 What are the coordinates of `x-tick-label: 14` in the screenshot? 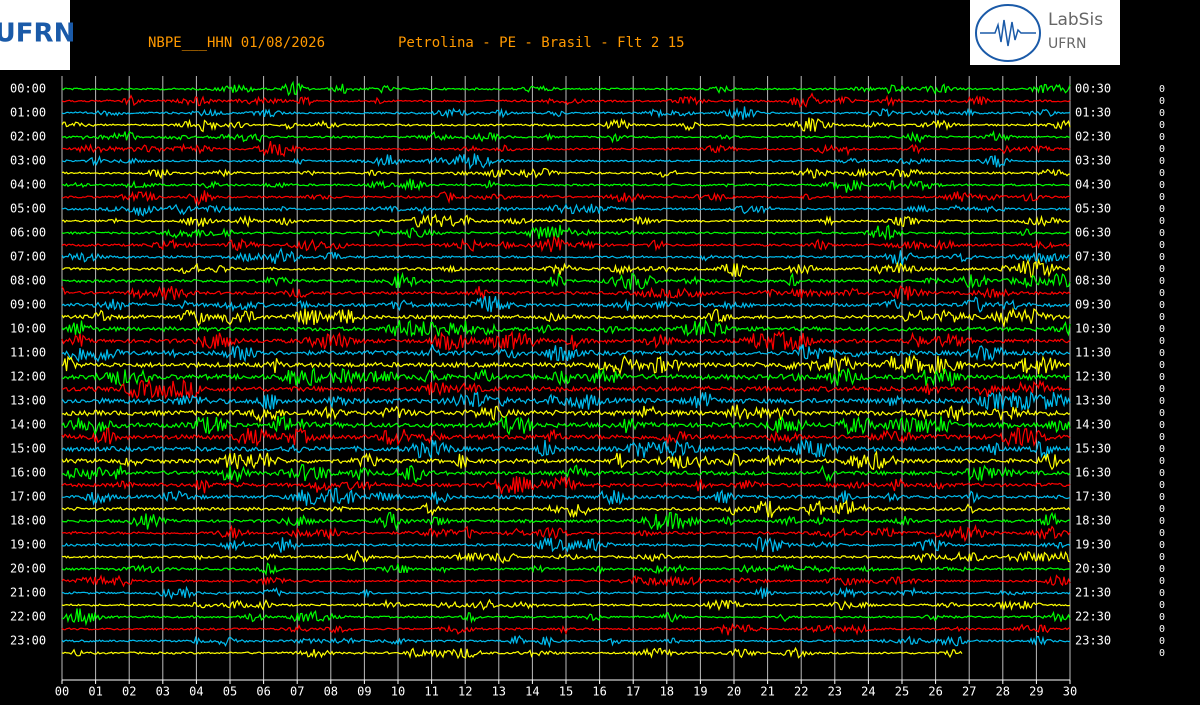 It's located at (532, 692).